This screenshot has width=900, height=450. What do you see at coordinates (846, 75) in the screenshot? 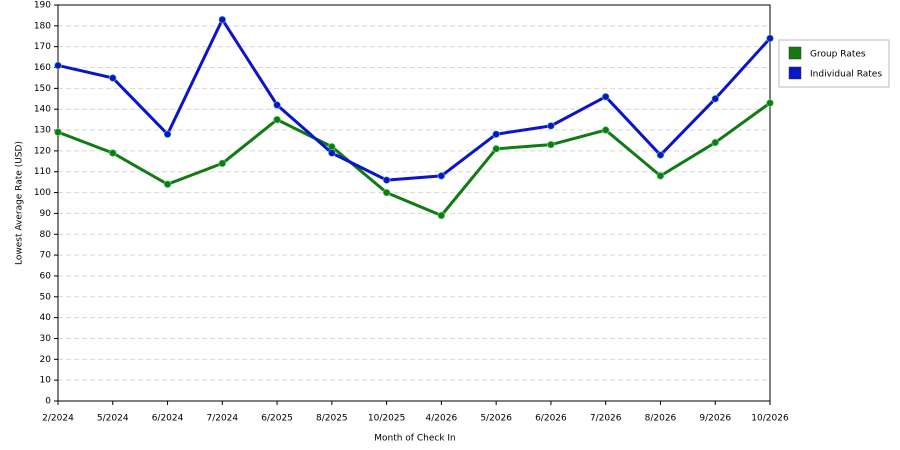
I see `legend-label: Individual Rates` at bounding box center [846, 75].